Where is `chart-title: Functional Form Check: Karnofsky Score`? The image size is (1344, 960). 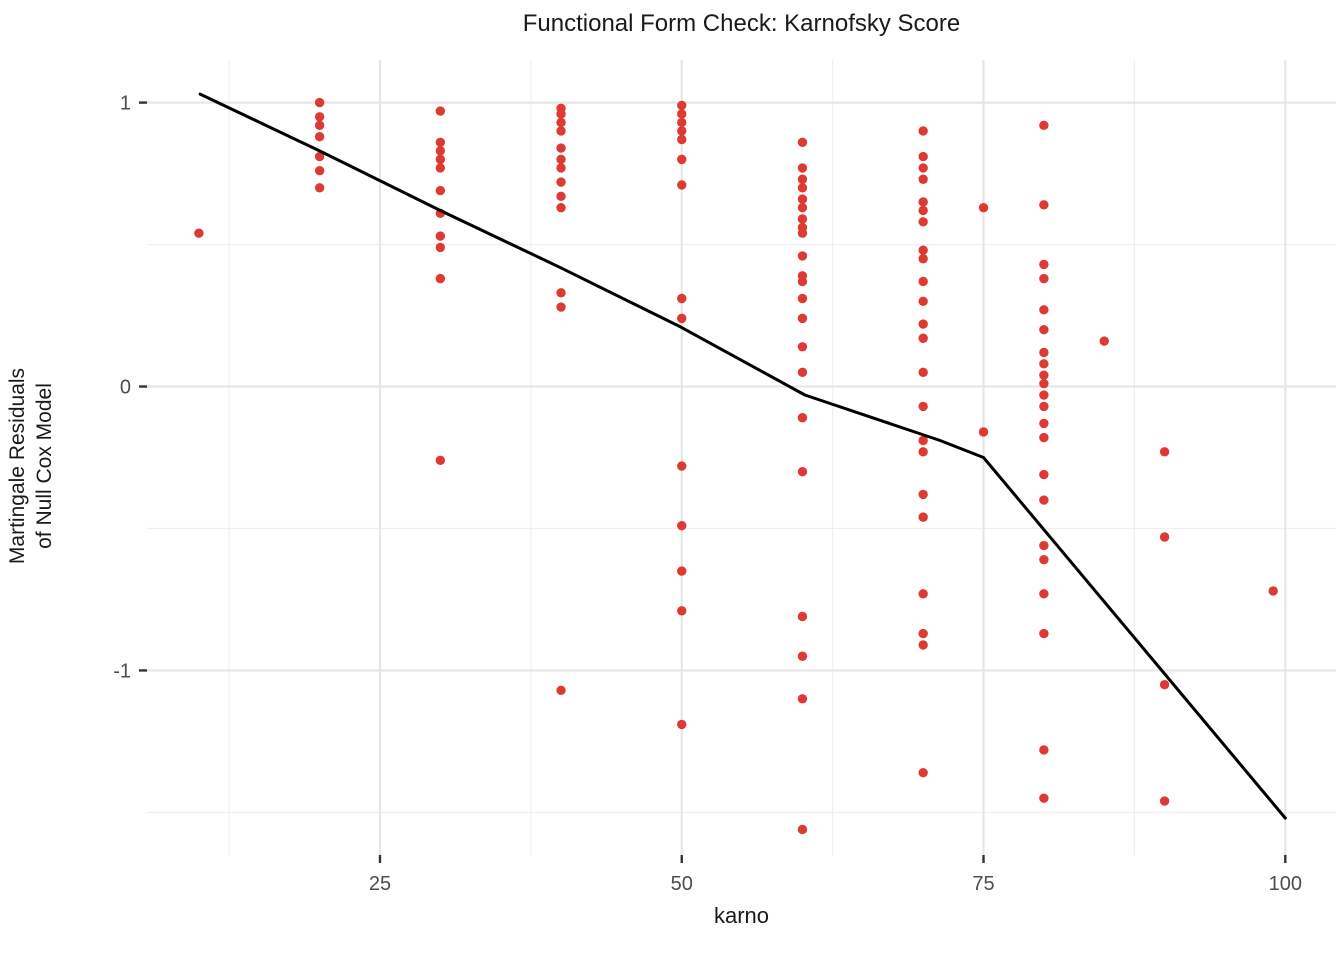 chart-title: Functional Form Check: Karnofsky Score is located at coordinates (741, 23).